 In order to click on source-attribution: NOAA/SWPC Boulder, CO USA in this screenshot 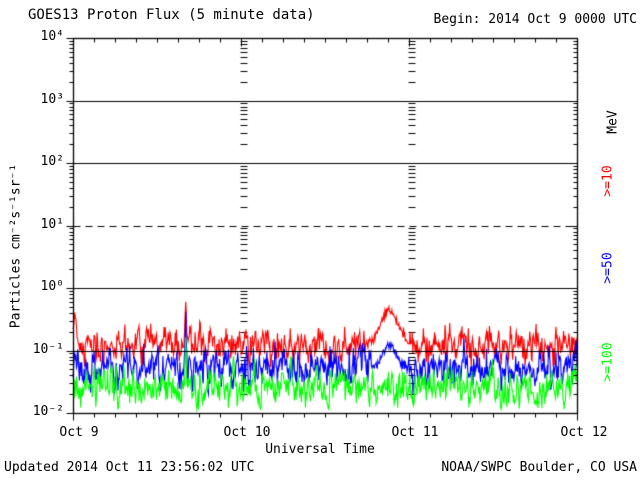, I will do `click(539, 467)`.